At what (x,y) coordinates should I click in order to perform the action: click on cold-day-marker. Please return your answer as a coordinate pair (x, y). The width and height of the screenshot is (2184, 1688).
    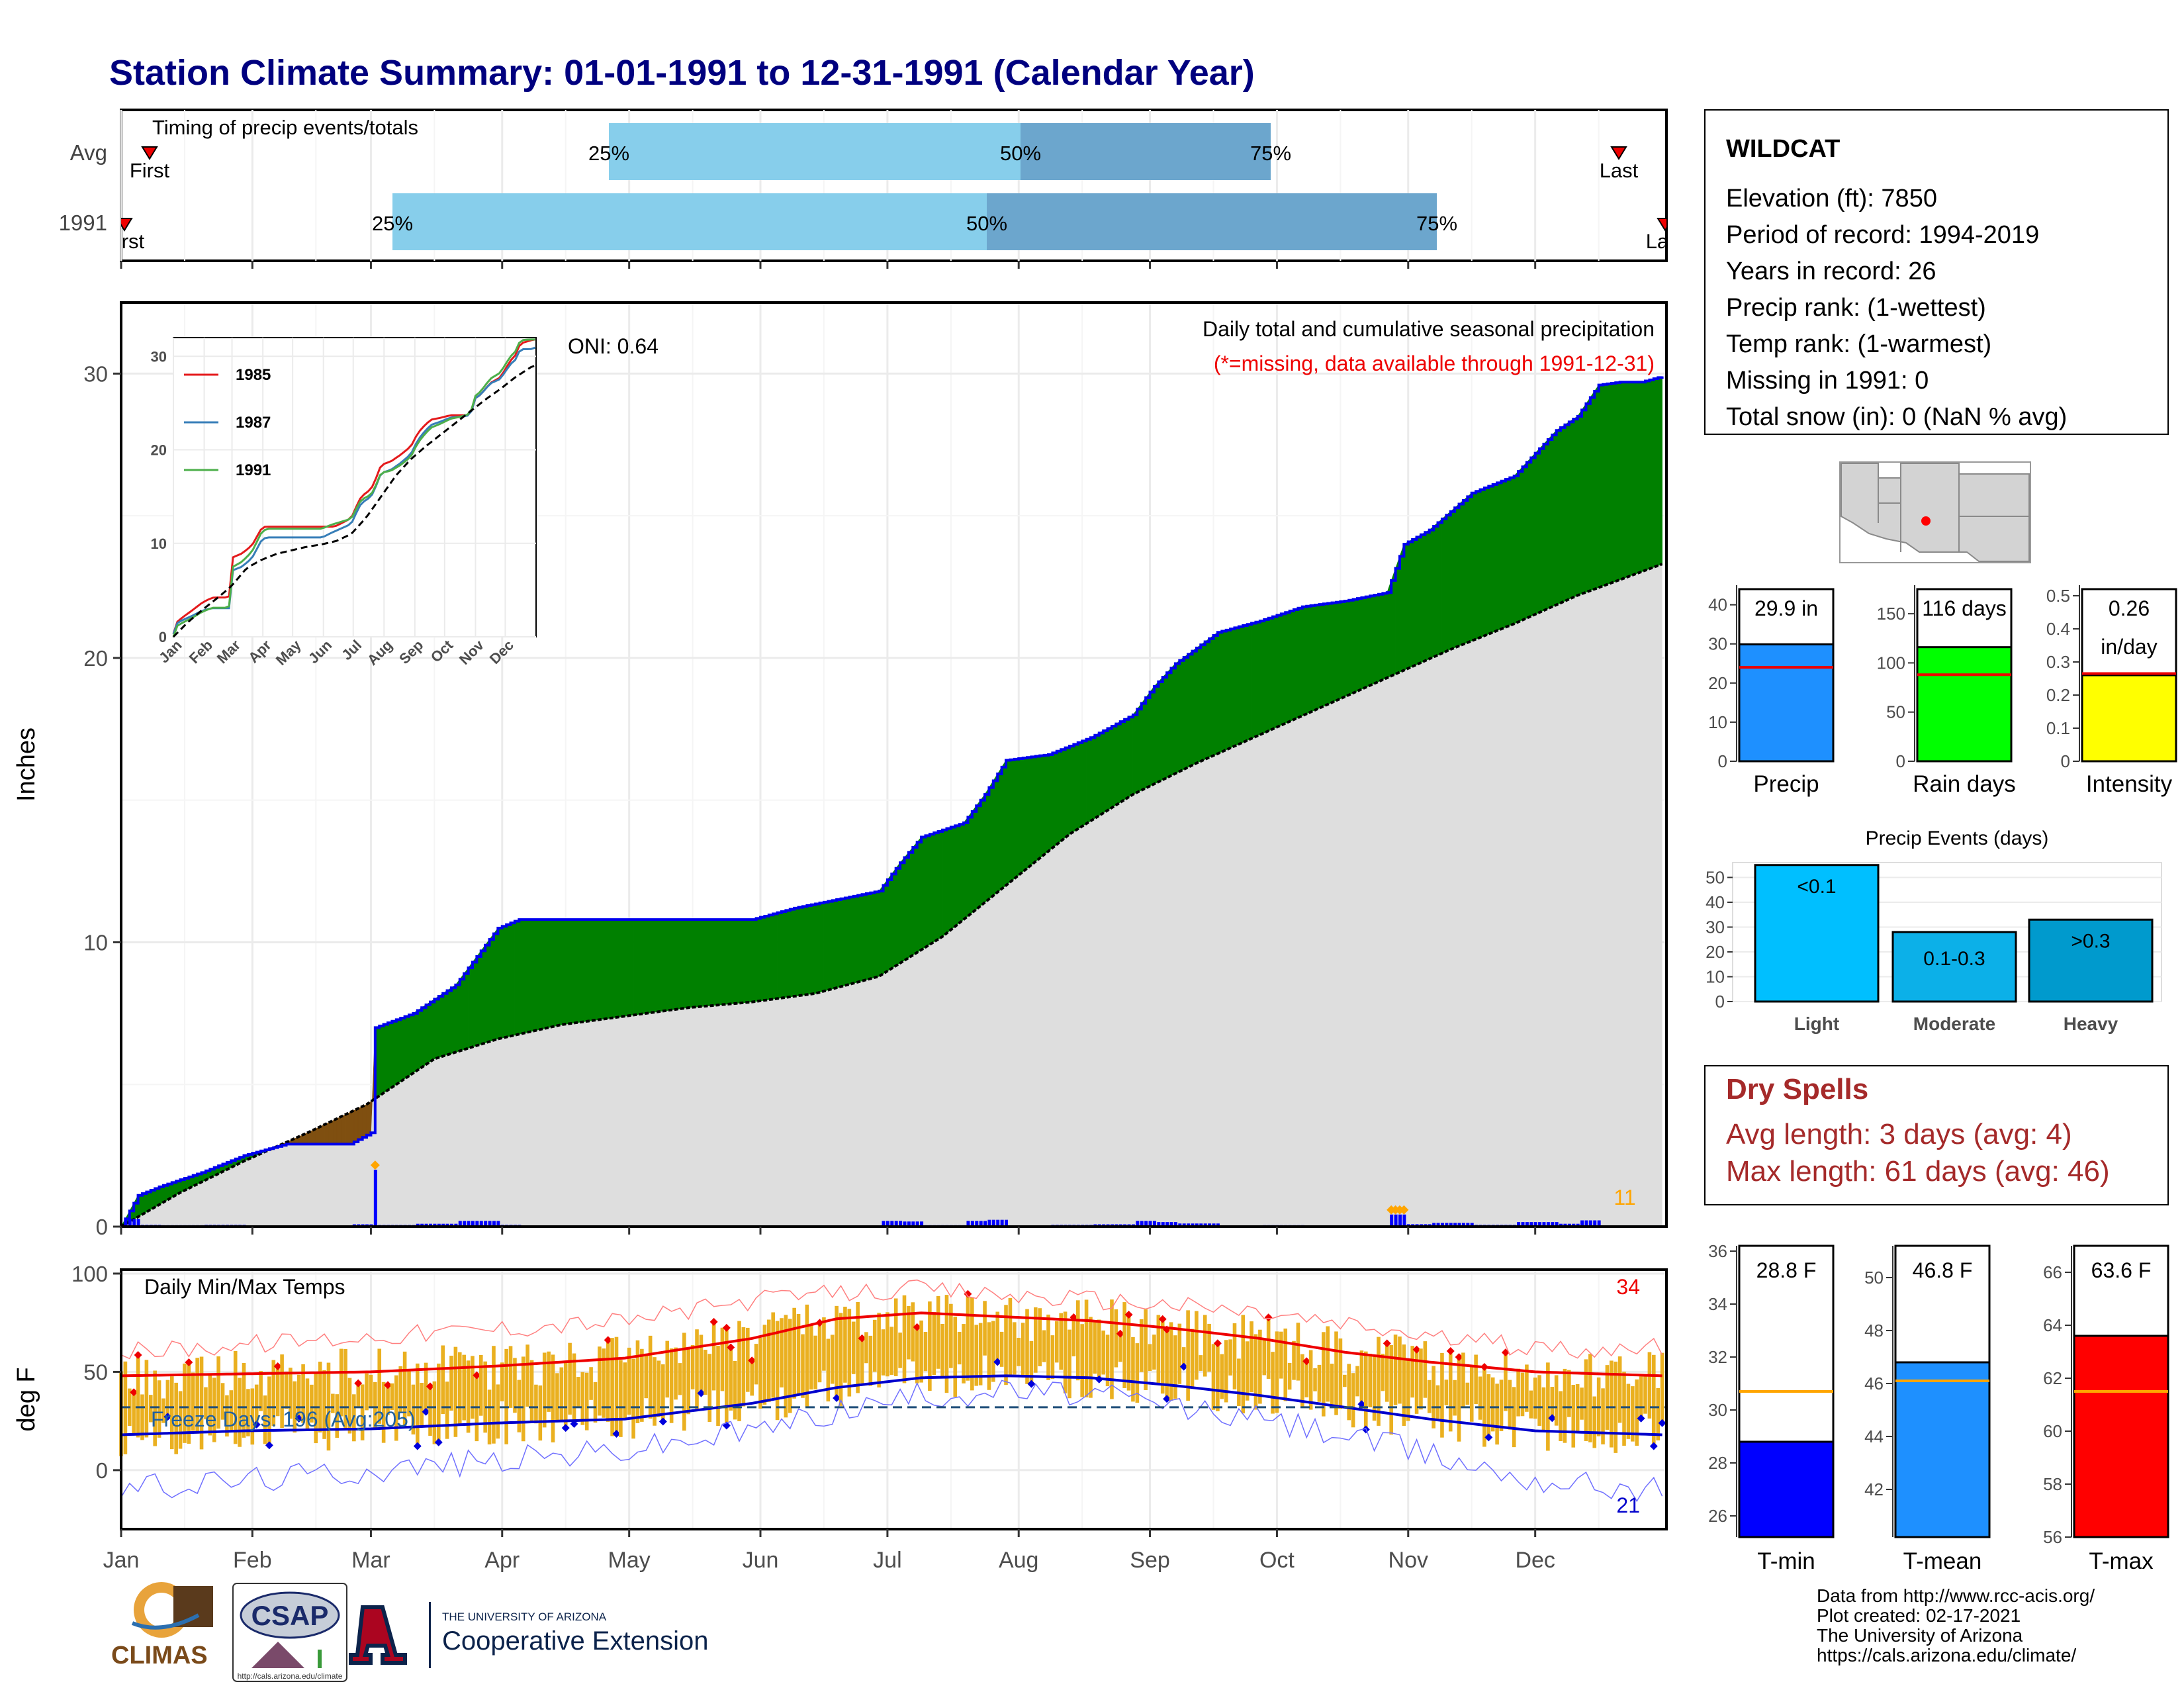
    Looking at the image, I should click on (1167, 1399).